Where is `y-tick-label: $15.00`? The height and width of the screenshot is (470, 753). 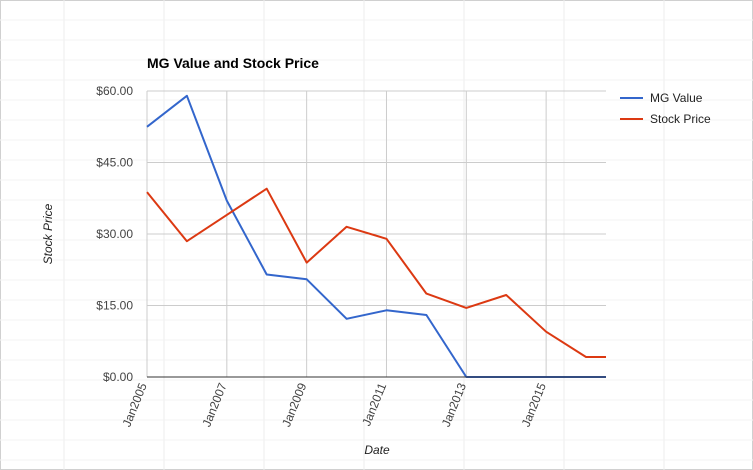
y-tick-label: $15.00 is located at coordinates (114, 306).